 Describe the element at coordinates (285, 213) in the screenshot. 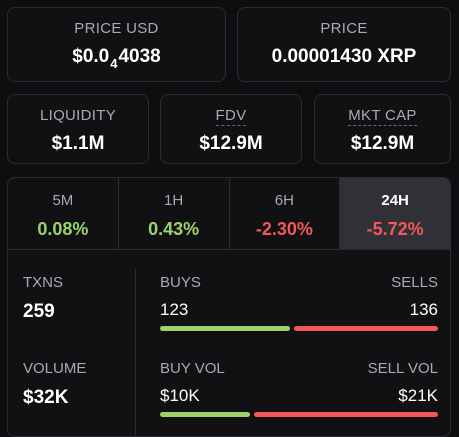

I see `tab-6h: 6H -2.30%` at that location.